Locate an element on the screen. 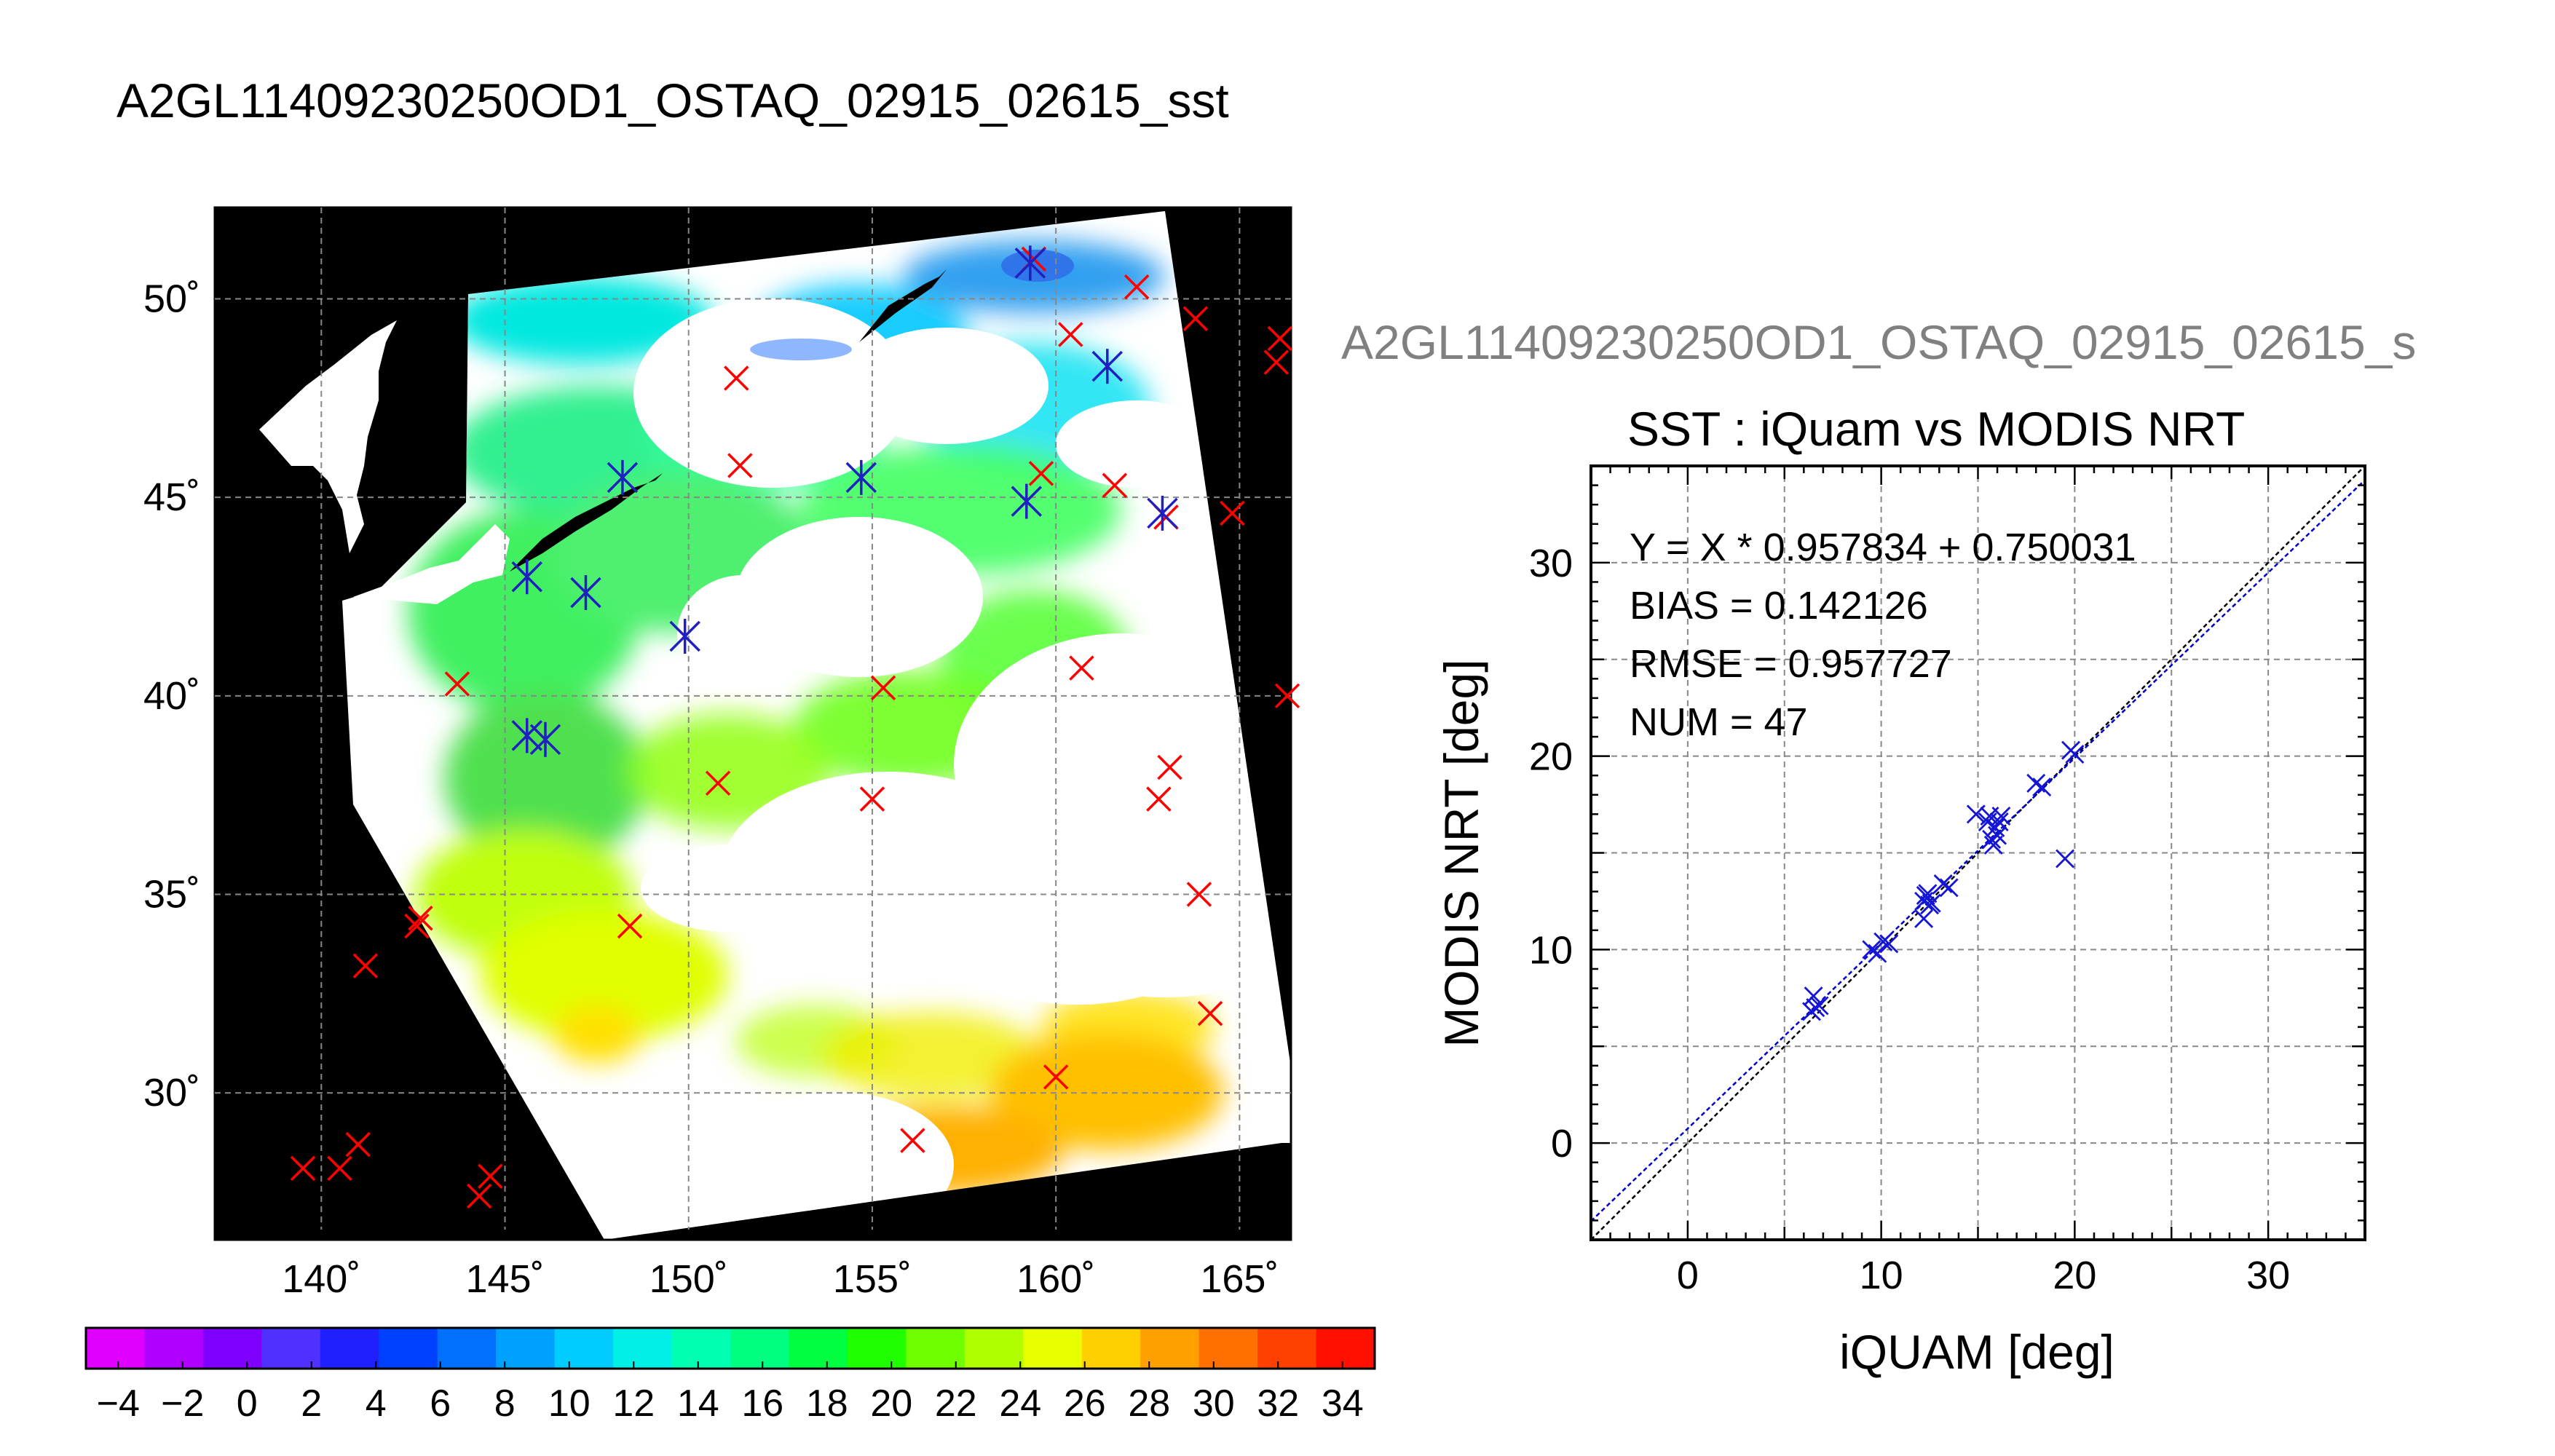 This screenshot has width=2555, height=1456. coastline-white-areas is located at coordinates (384, 462).